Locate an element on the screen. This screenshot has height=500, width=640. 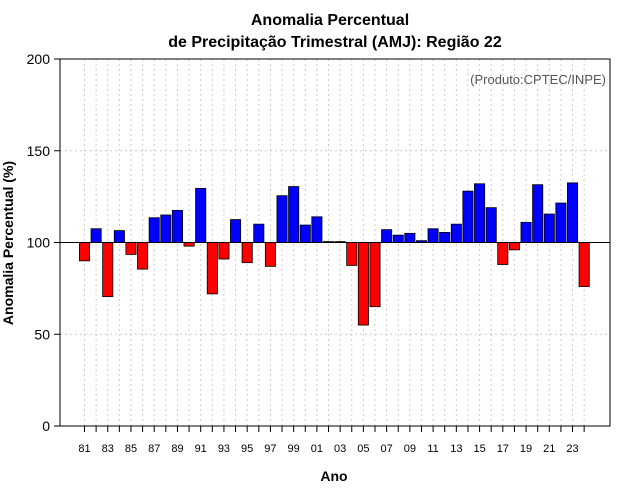
x-tick-label: 89 is located at coordinates (177, 449).